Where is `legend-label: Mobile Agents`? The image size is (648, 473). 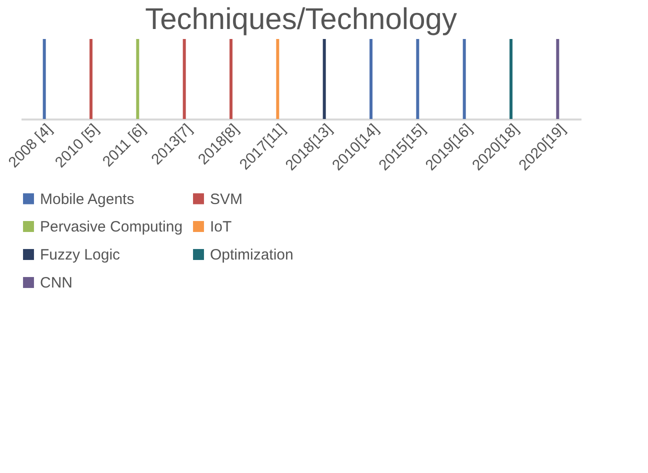 legend-label: Mobile Agents is located at coordinates (87, 199).